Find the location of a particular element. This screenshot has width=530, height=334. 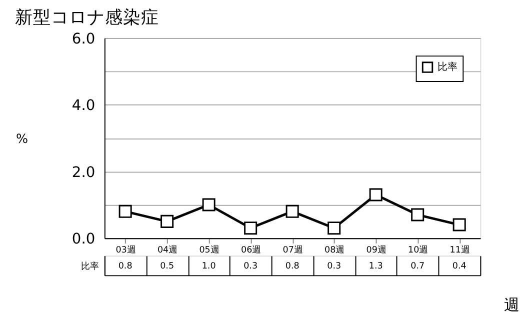

data-label: 1.0 is located at coordinates (209, 266).